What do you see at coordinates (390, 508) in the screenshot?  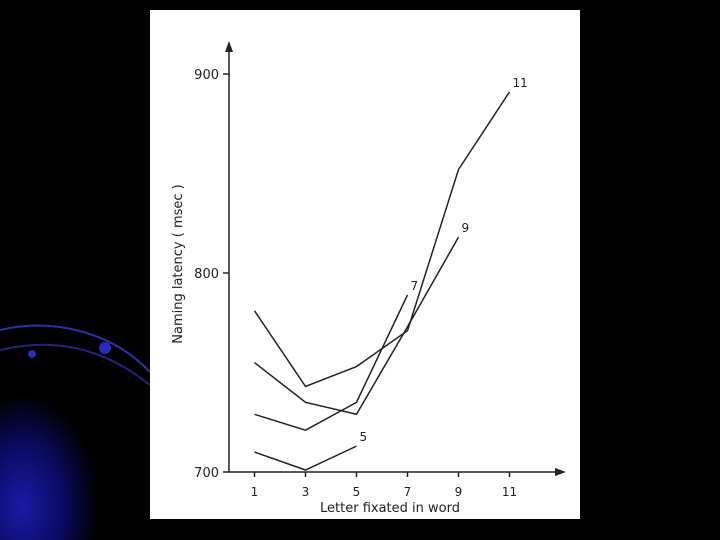 I see `x-axis-title: Letter fixated in word` at bounding box center [390, 508].